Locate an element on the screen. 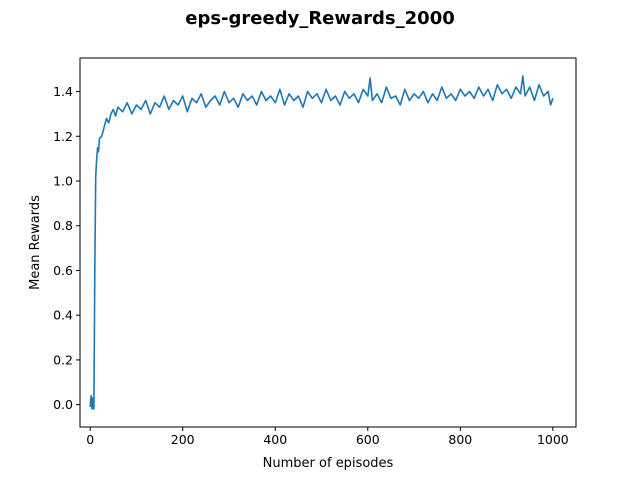 This screenshot has height=480, width=640. y-tick-label: 0.4 is located at coordinates (63, 315).